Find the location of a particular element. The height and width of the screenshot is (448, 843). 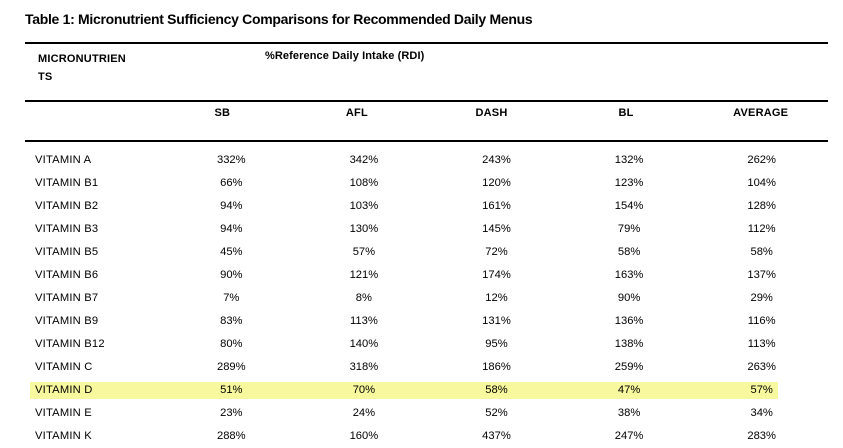

cell-afl: 103% is located at coordinates (364, 205).